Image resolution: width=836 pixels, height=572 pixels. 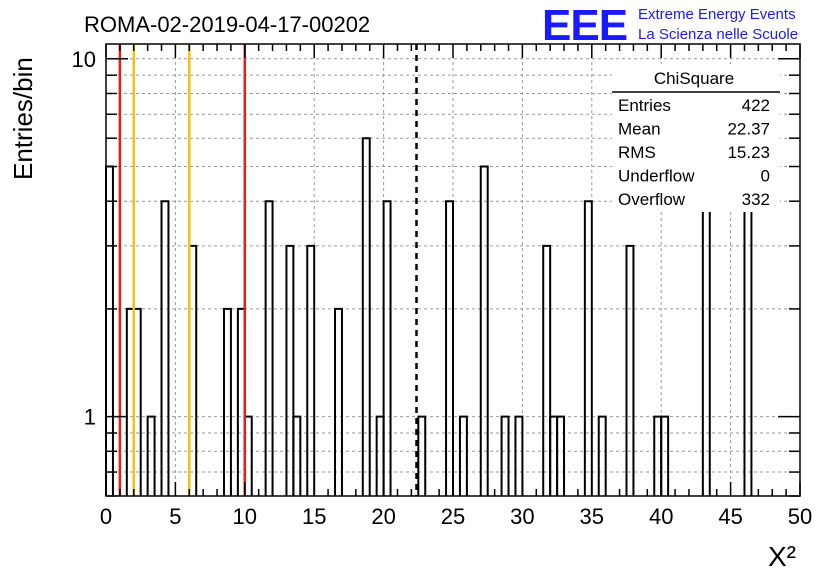 I want to click on x-tick-label: 35, so click(x=592, y=516).